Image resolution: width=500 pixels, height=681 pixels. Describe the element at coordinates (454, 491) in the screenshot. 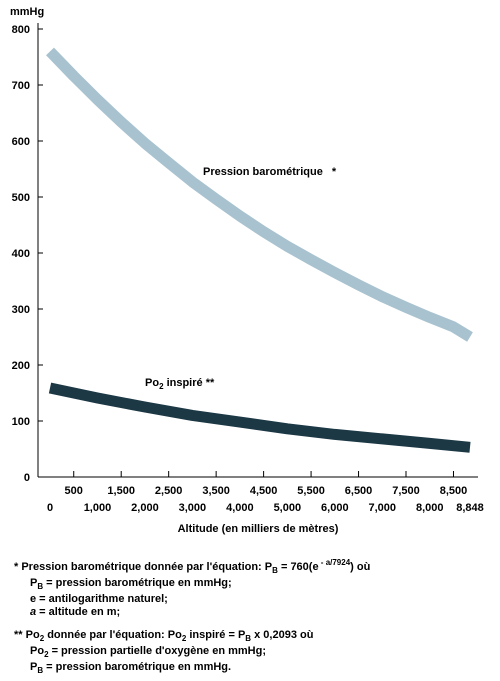

I see `x-tick-label: 8,500` at that location.